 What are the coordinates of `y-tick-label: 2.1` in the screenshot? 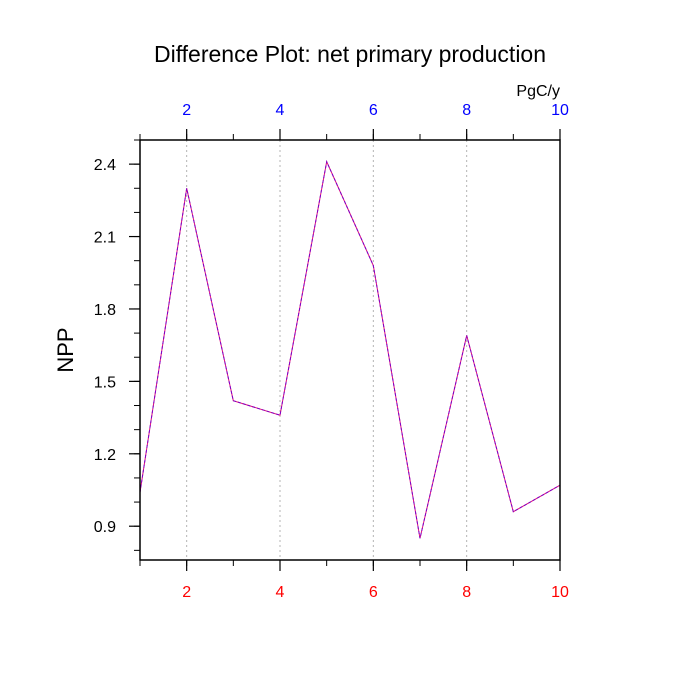 It's located at (105, 238).